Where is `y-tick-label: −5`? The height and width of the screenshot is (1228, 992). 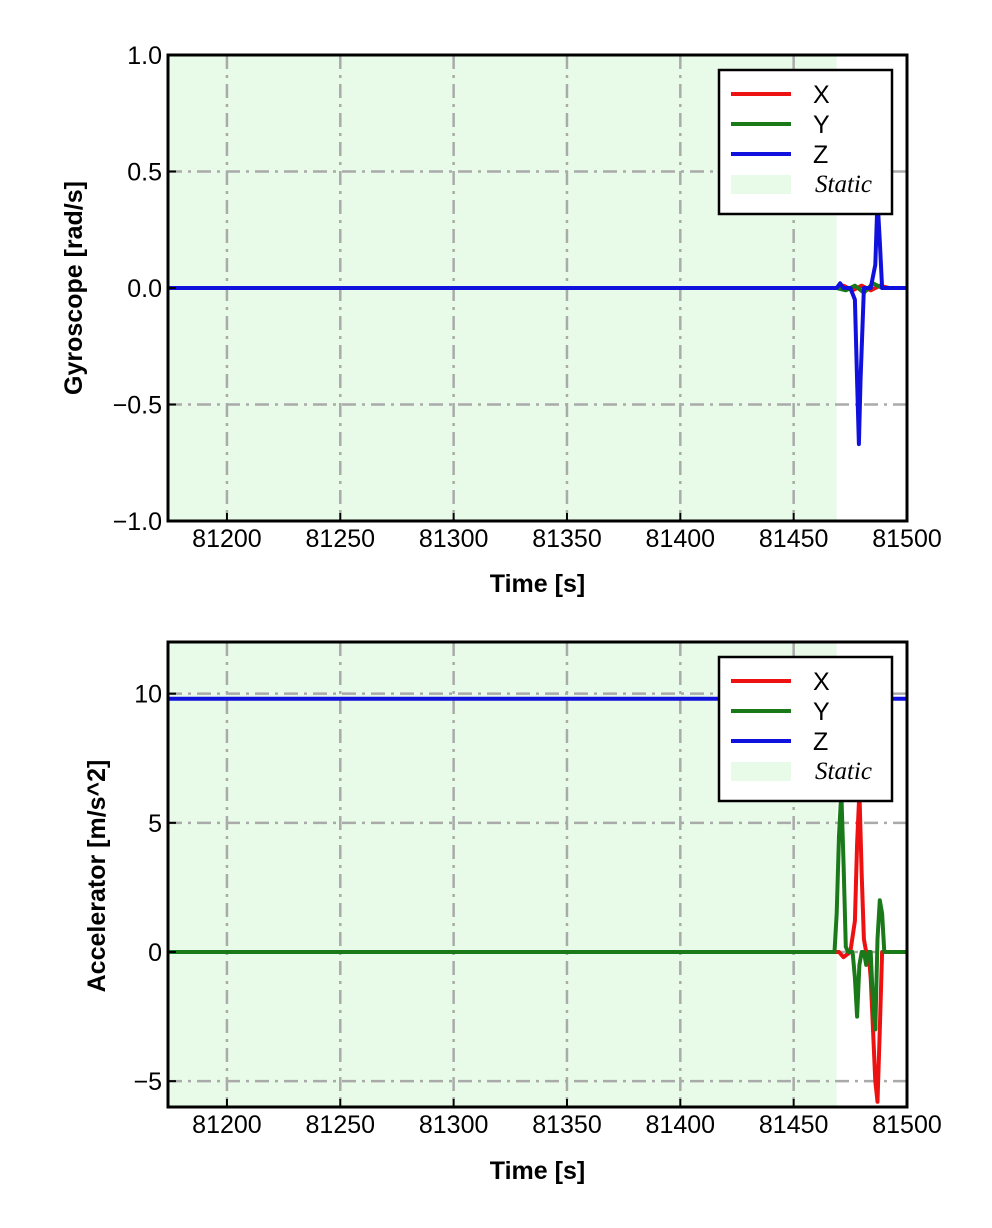
y-tick-label: −5 is located at coordinates (147, 1082).